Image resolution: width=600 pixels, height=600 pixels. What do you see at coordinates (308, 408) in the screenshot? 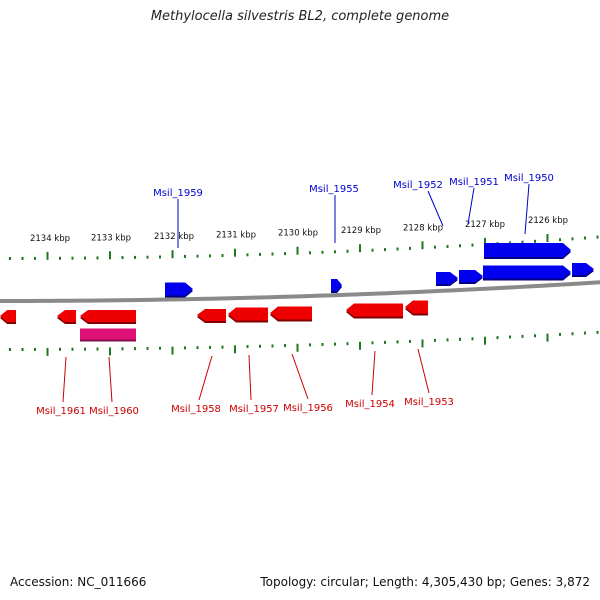
I see `gene-label: Msil_1956` at bounding box center [308, 408].